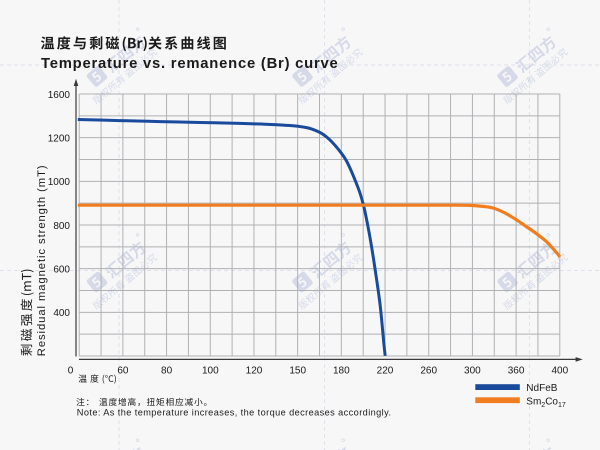 The height and width of the screenshot is (450, 600). Describe the element at coordinates (167, 370) in the screenshot. I see `svg-text: 80` at that location.